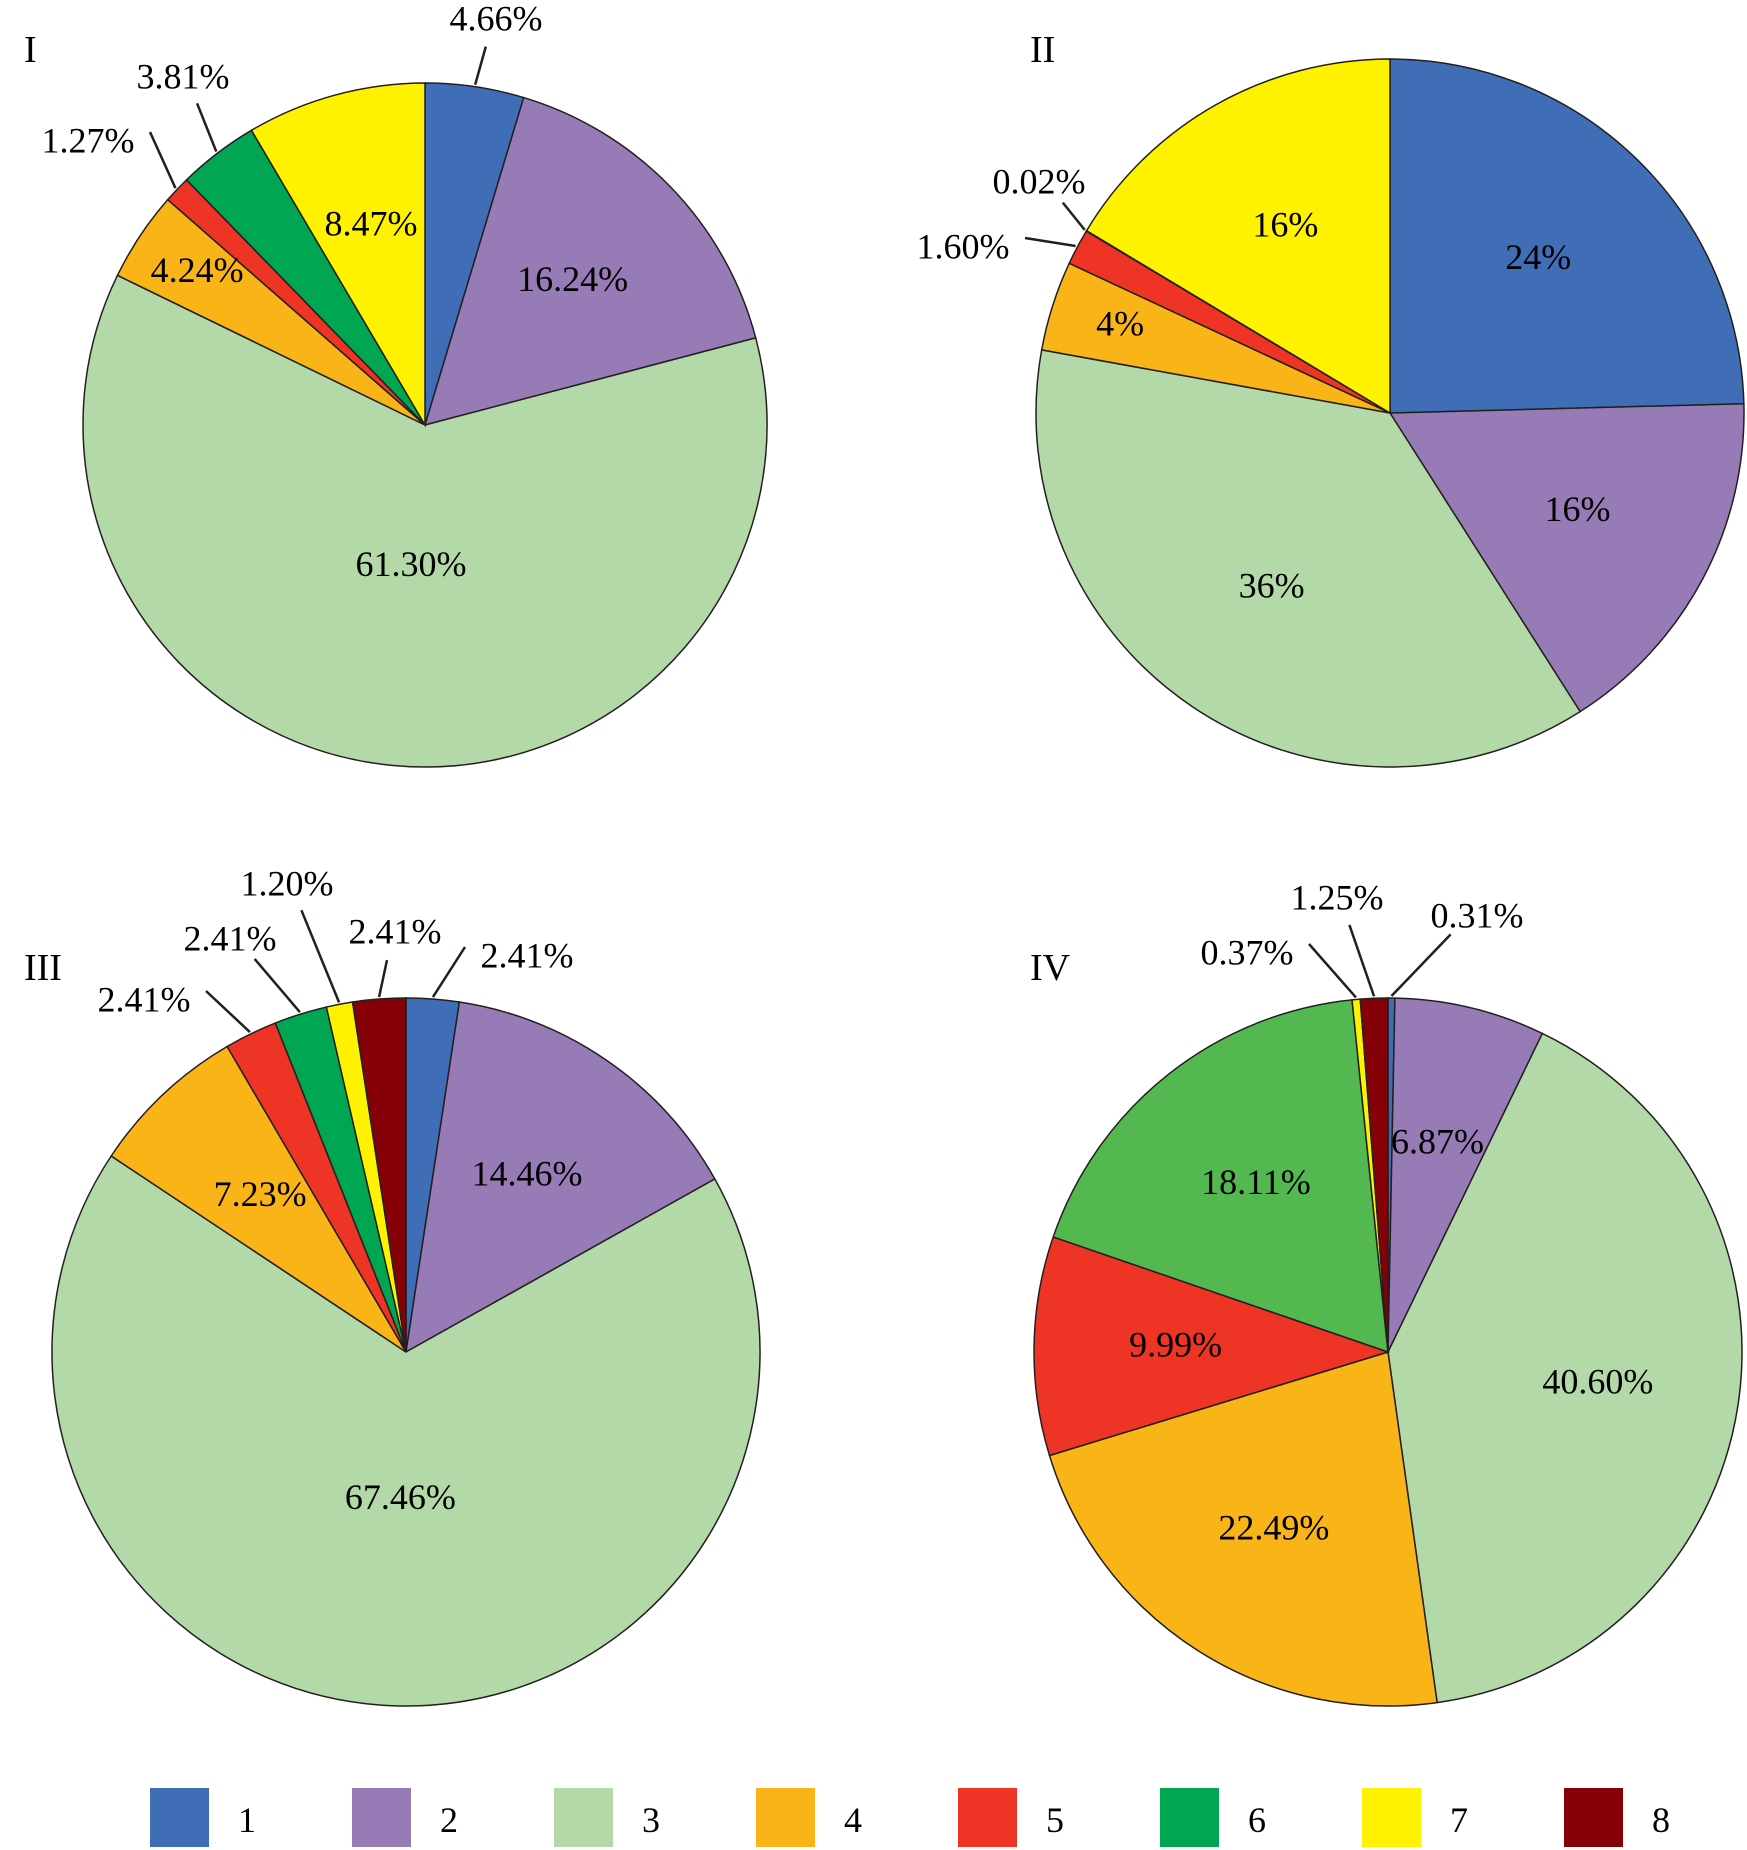  I want to click on pie-title: II, so click(1042, 50).